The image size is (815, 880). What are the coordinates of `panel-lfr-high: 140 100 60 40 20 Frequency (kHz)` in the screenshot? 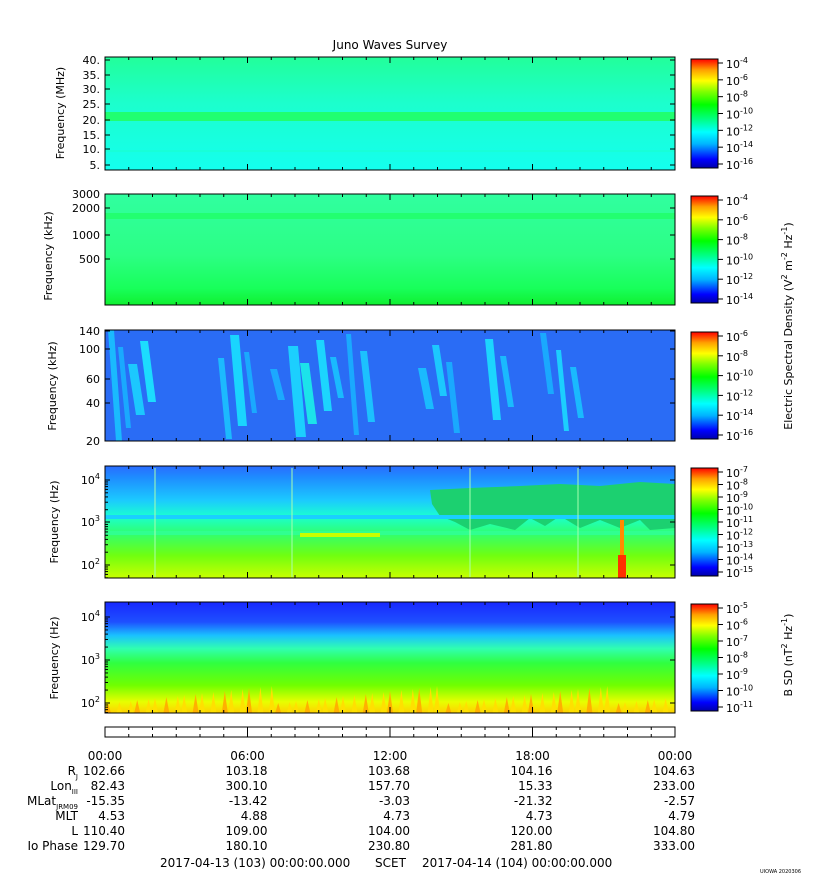 It's located at (361, 386).